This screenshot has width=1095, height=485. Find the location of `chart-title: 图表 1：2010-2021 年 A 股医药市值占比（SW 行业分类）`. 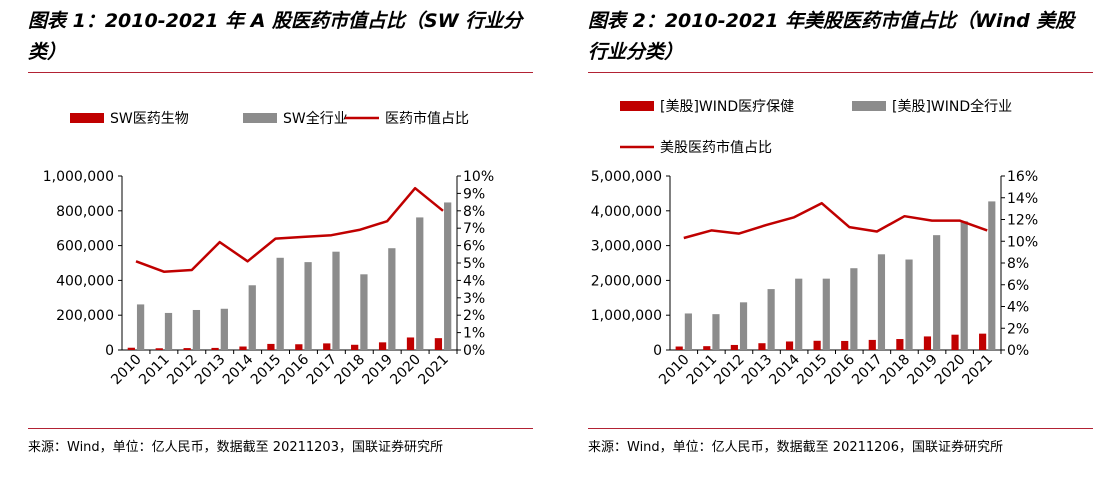

chart-title: 图表 1：2010-2021 年 A 股医药市值占比（SW 行业分类） is located at coordinates (275, 36).